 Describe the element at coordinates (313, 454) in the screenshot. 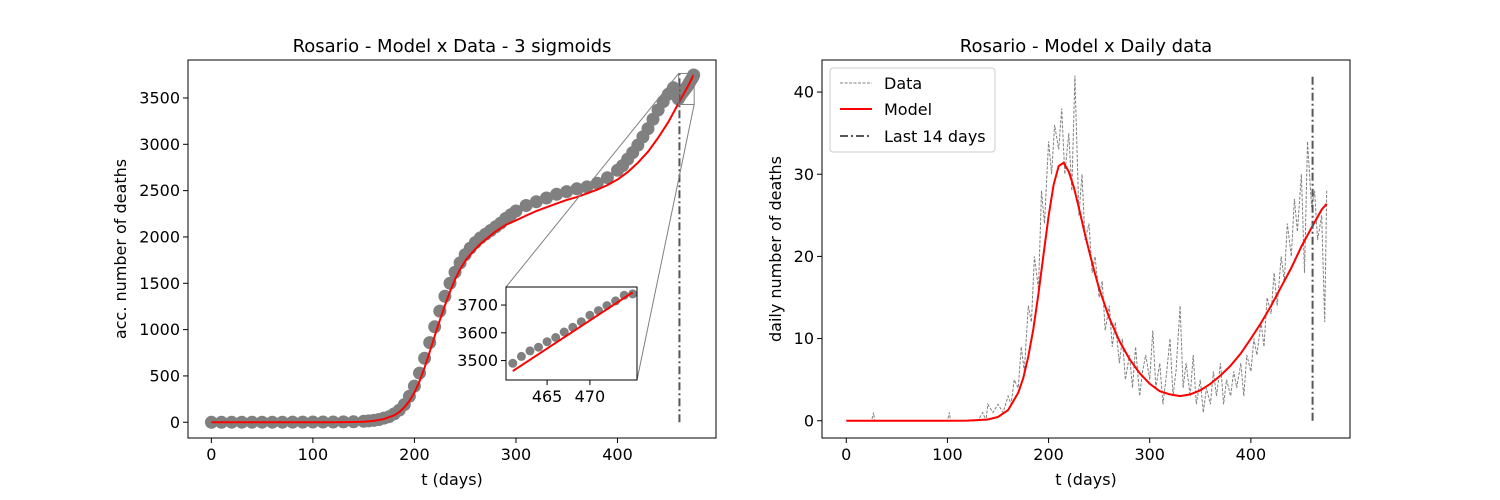

I see `chart-left-x-tick-label: 100` at that location.